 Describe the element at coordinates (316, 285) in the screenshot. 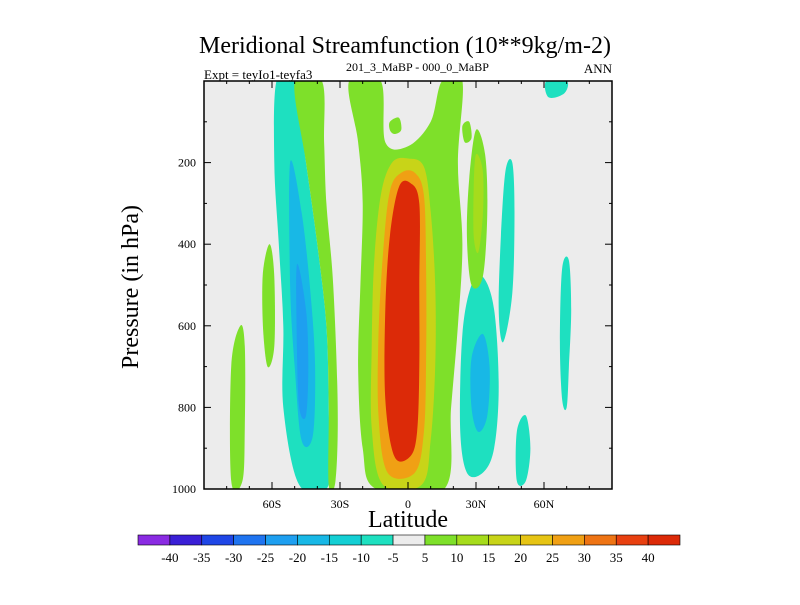

I see `contour-positive-band-south` at that location.